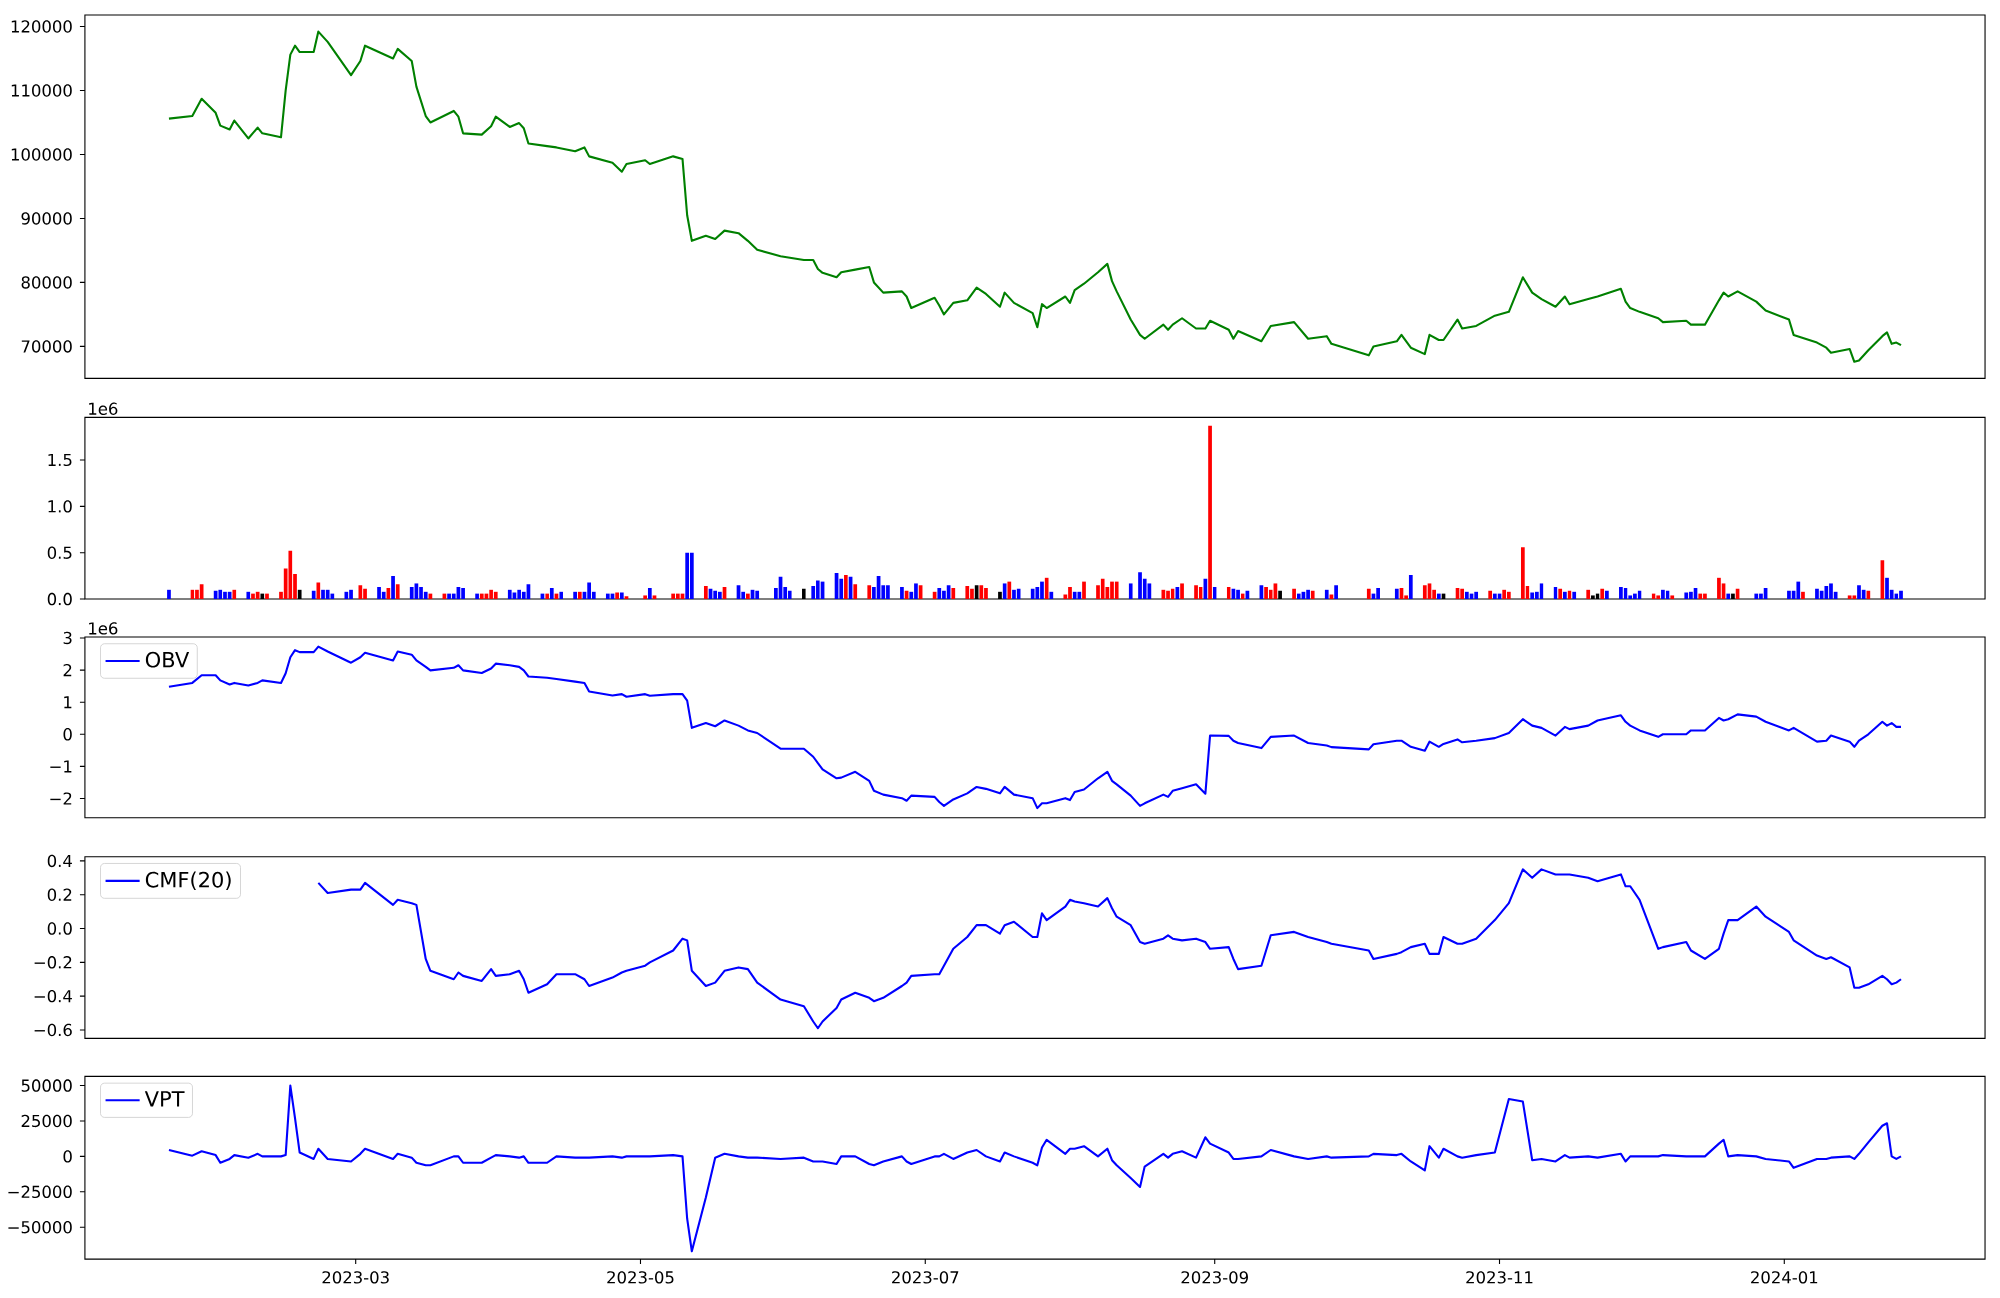 The height and width of the screenshot is (1298, 2000). I want to click on y-tick-label: −0.6, so click(53, 1030).